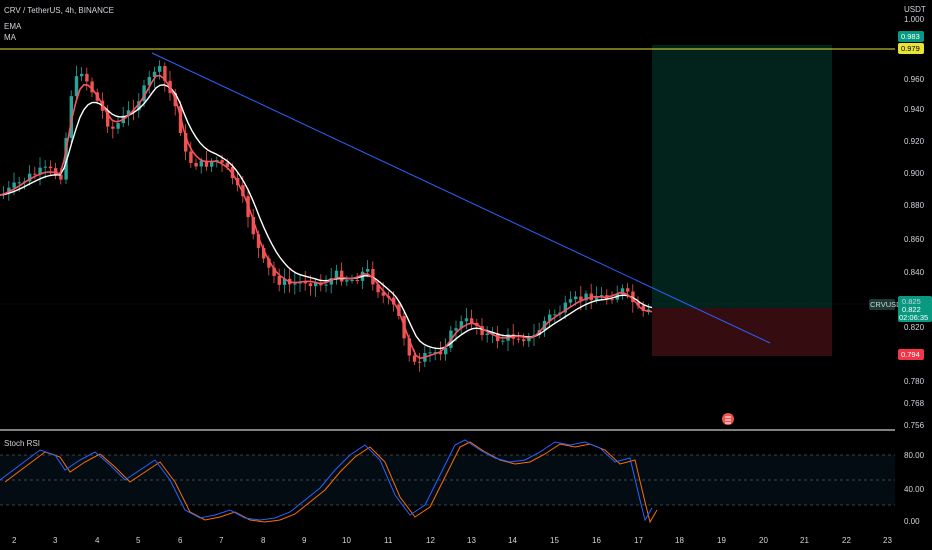 Image resolution: width=932 pixels, height=550 pixels. Describe the element at coordinates (900, 309) in the screenshot. I see `last-price-tag: CRVUSDT 0.825 0.822 02:06:35` at that location.